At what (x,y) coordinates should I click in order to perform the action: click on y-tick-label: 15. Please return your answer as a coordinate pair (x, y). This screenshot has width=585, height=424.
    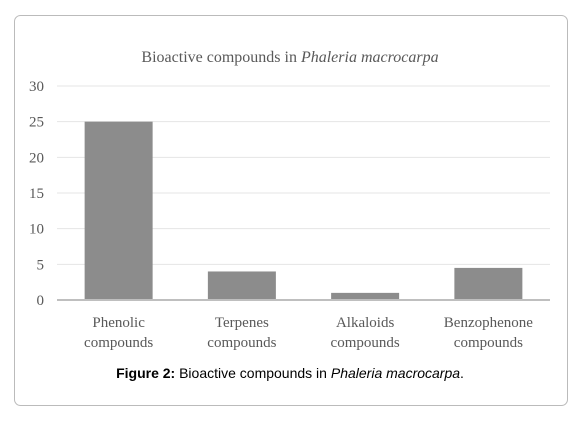
    Looking at the image, I should click on (36, 194).